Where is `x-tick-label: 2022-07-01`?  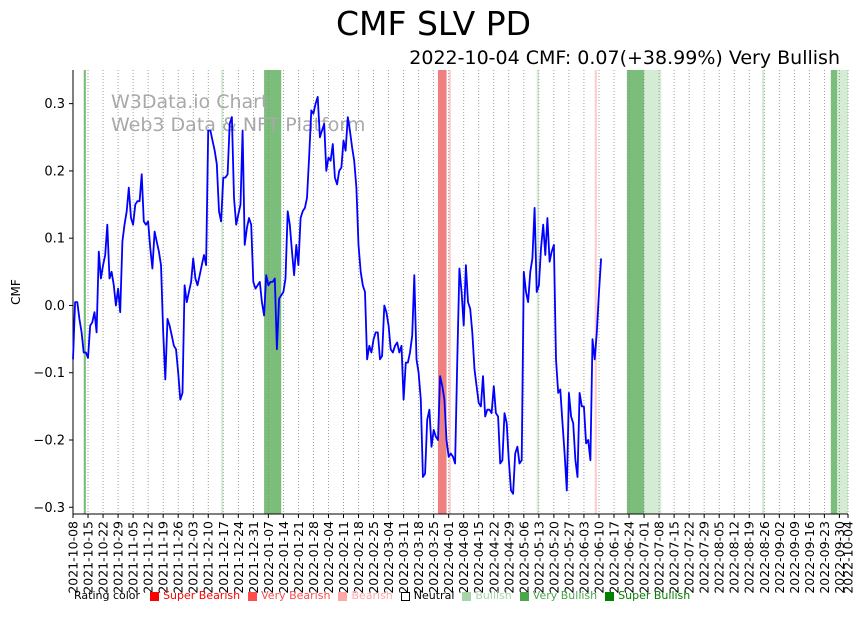 x-tick-label: 2022-07-01 is located at coordinates (644, 557).